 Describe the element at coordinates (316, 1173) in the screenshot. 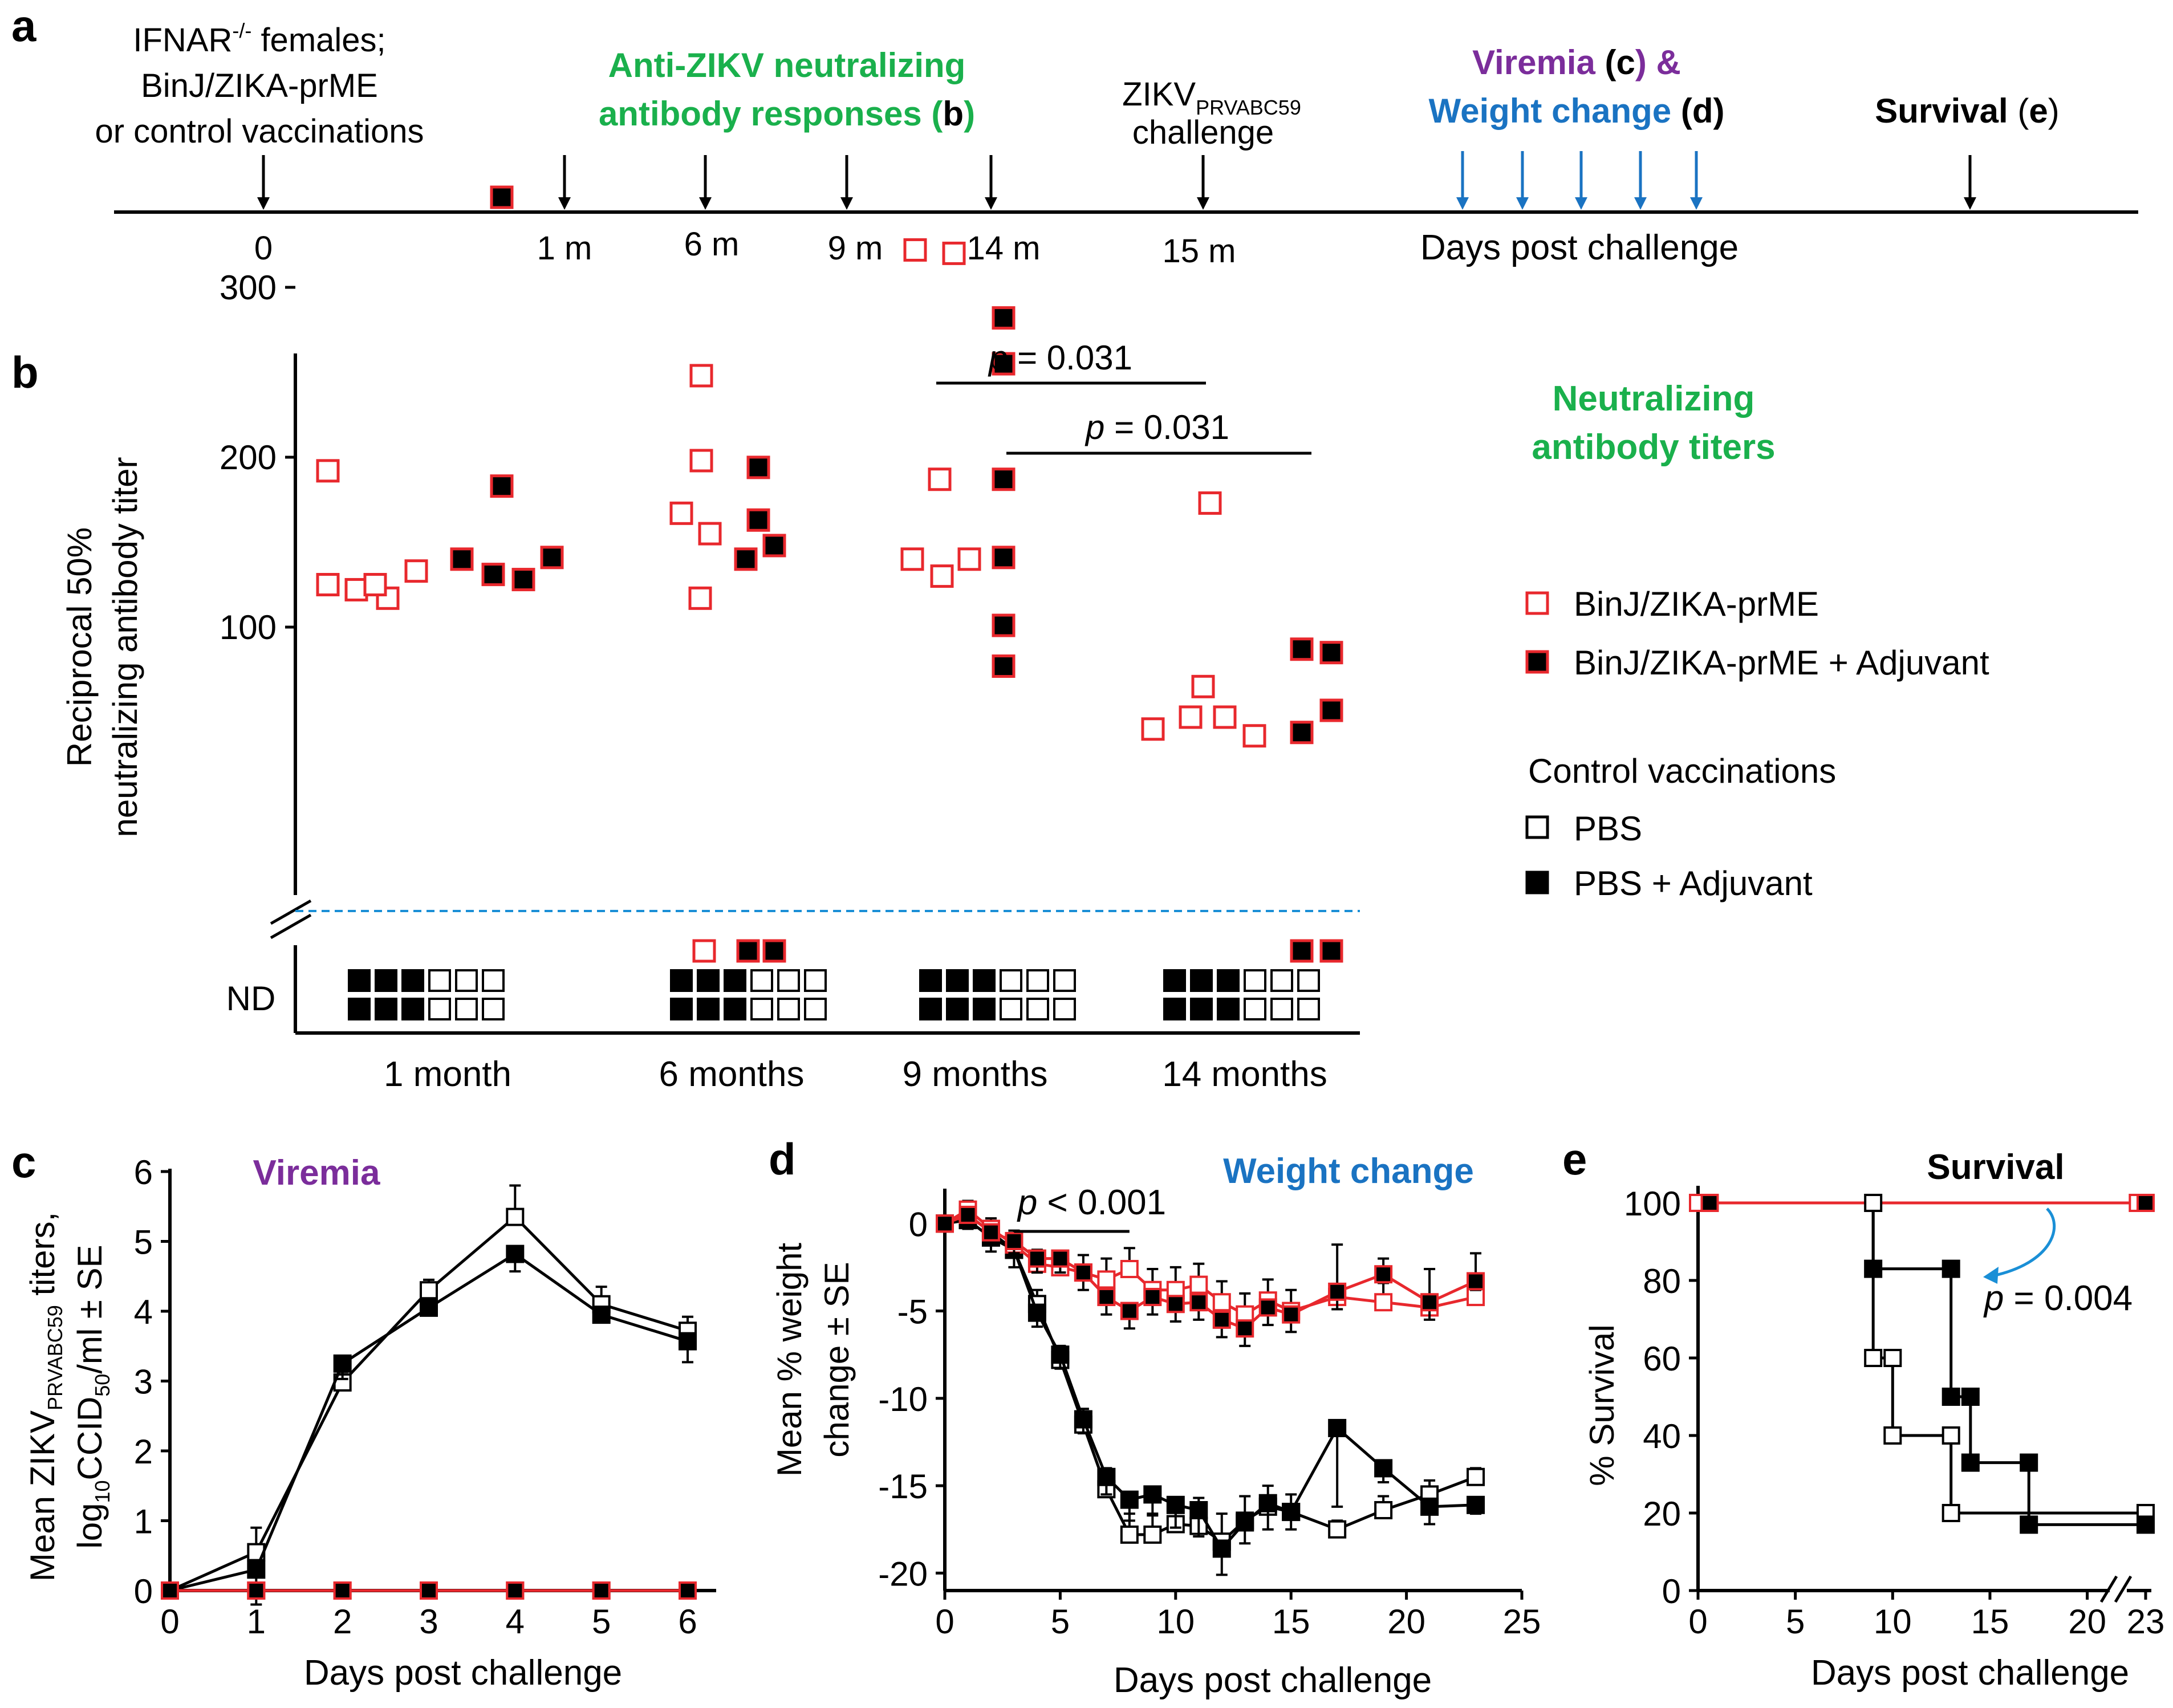

I see `c-title: Viremia` at that location.